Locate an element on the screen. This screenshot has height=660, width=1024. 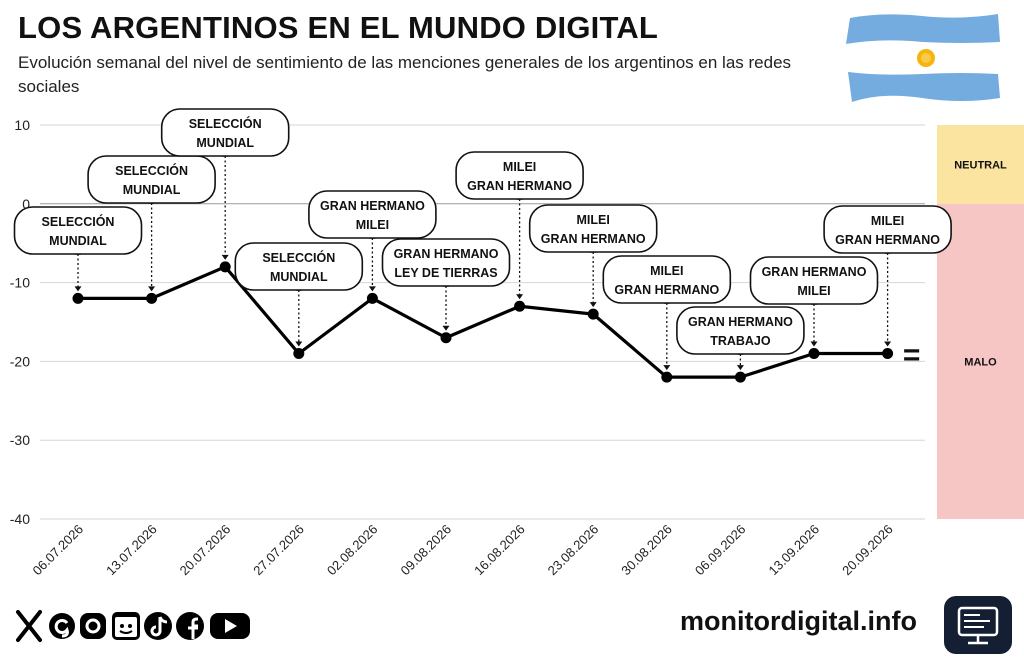
y-tick-label: -10 is located at coordinates (20, 283).